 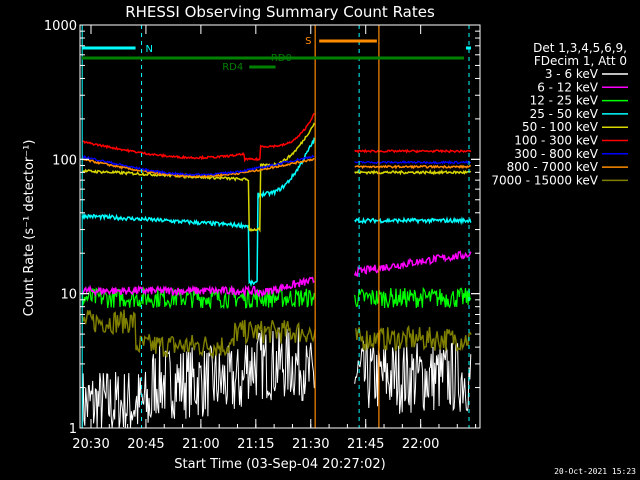 I want to click on legend-header-line-2: FDecim 1, Att 0, so click(x=580, y=61).